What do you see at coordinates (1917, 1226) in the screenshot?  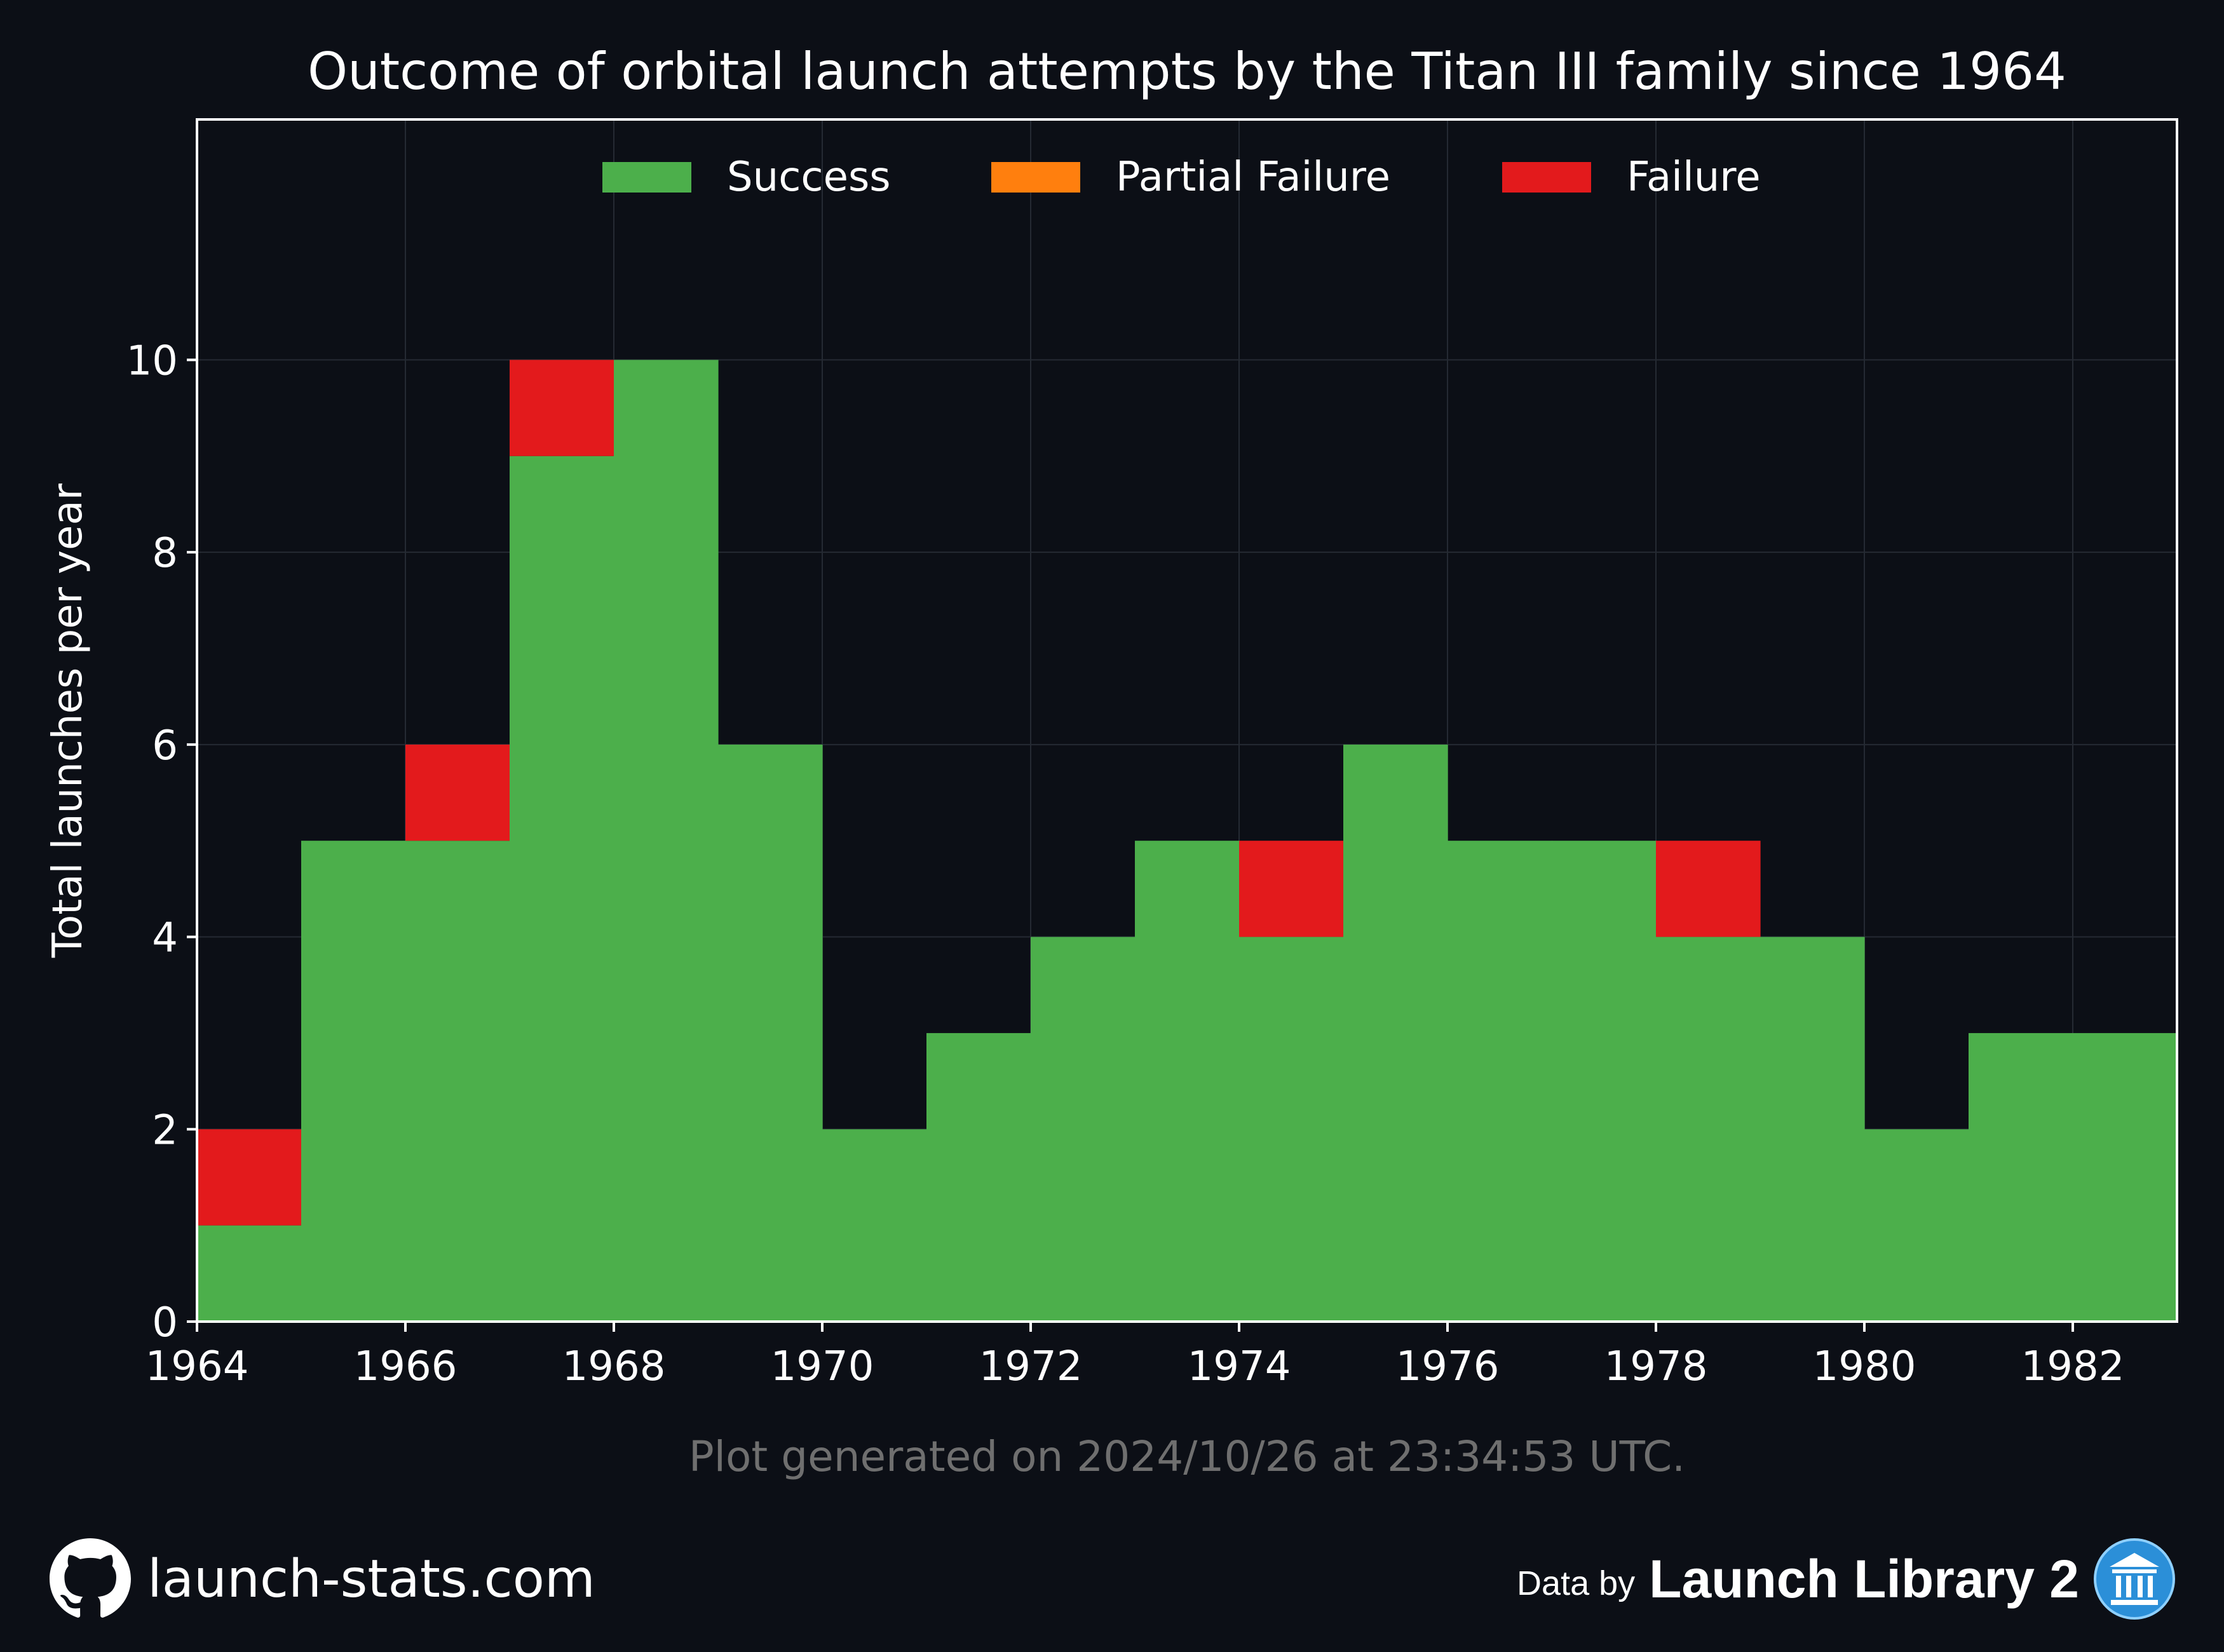 I see `bar-success-1980` at bounding box center [1917, 1226].